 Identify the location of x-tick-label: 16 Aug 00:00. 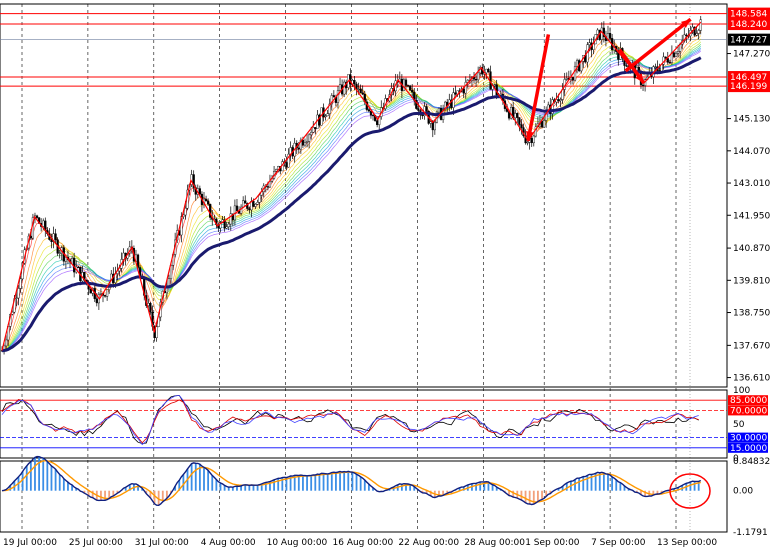
(363, 543).